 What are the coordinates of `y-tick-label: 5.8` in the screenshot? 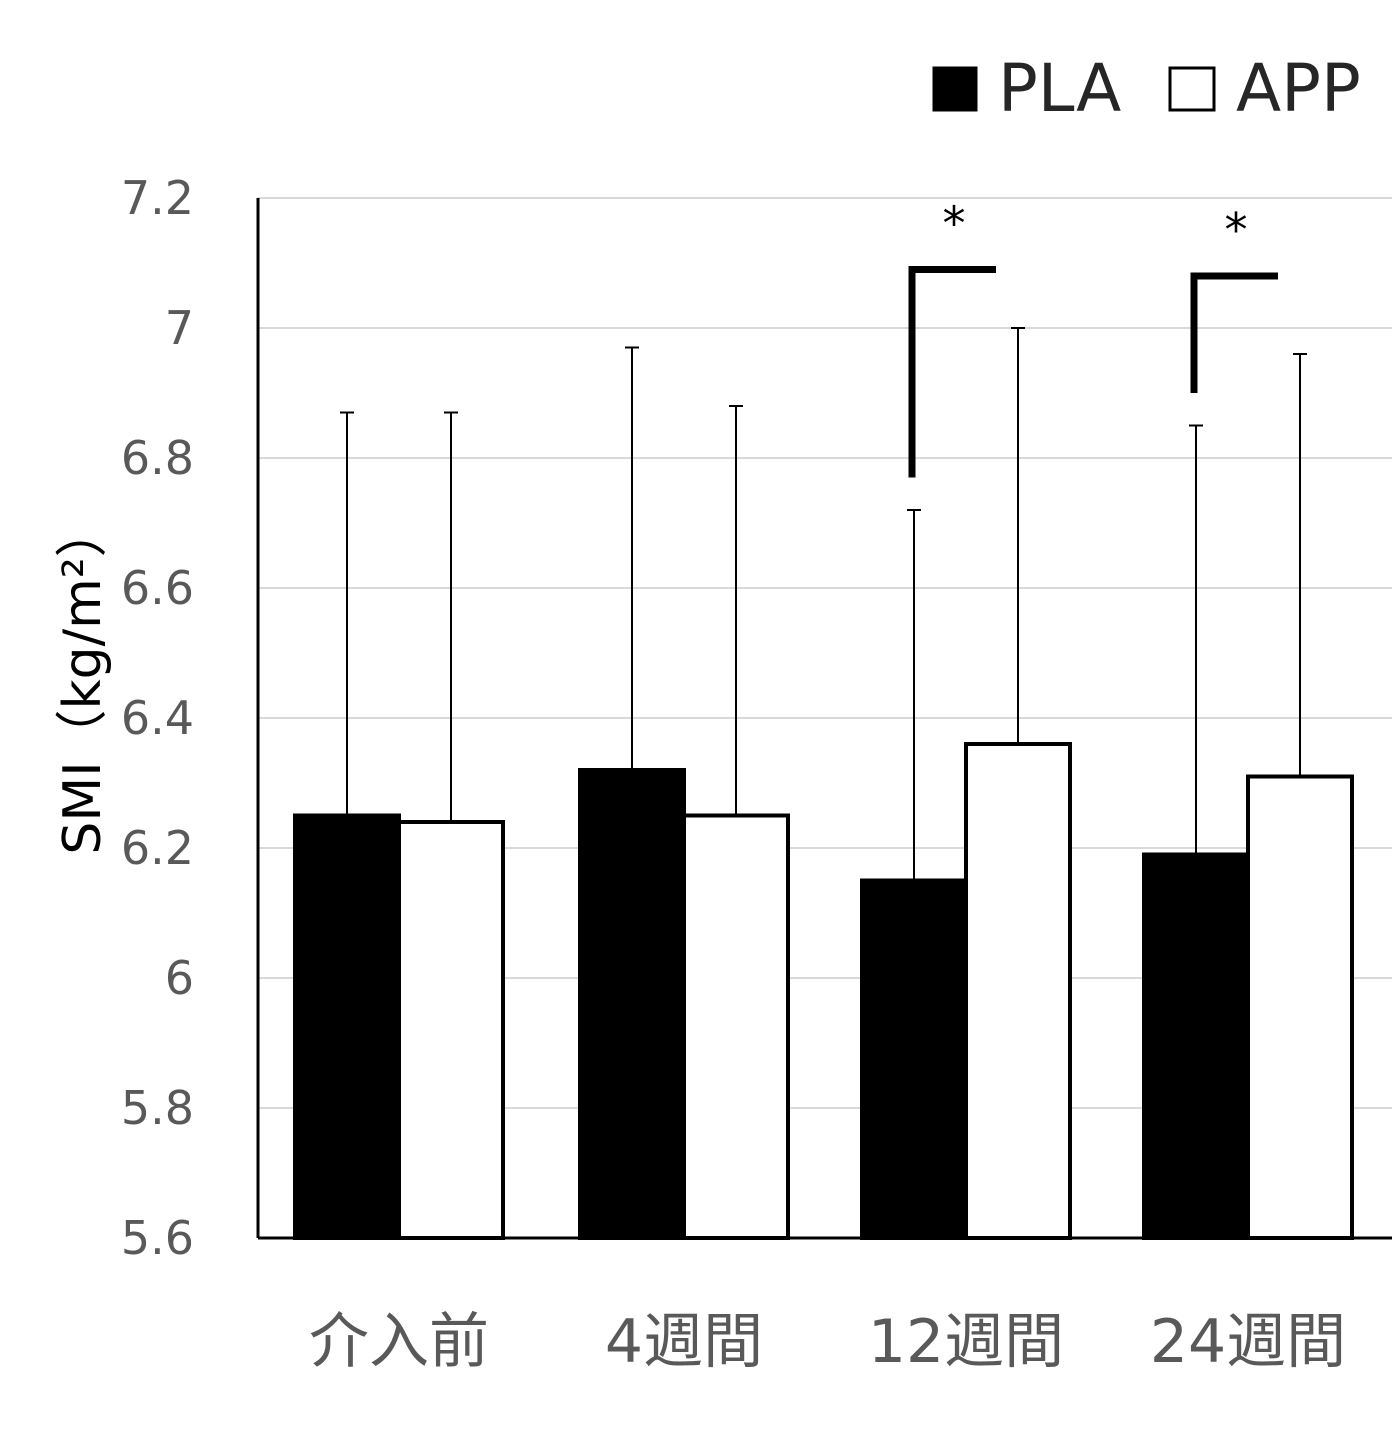 It's located at (157, 1108).